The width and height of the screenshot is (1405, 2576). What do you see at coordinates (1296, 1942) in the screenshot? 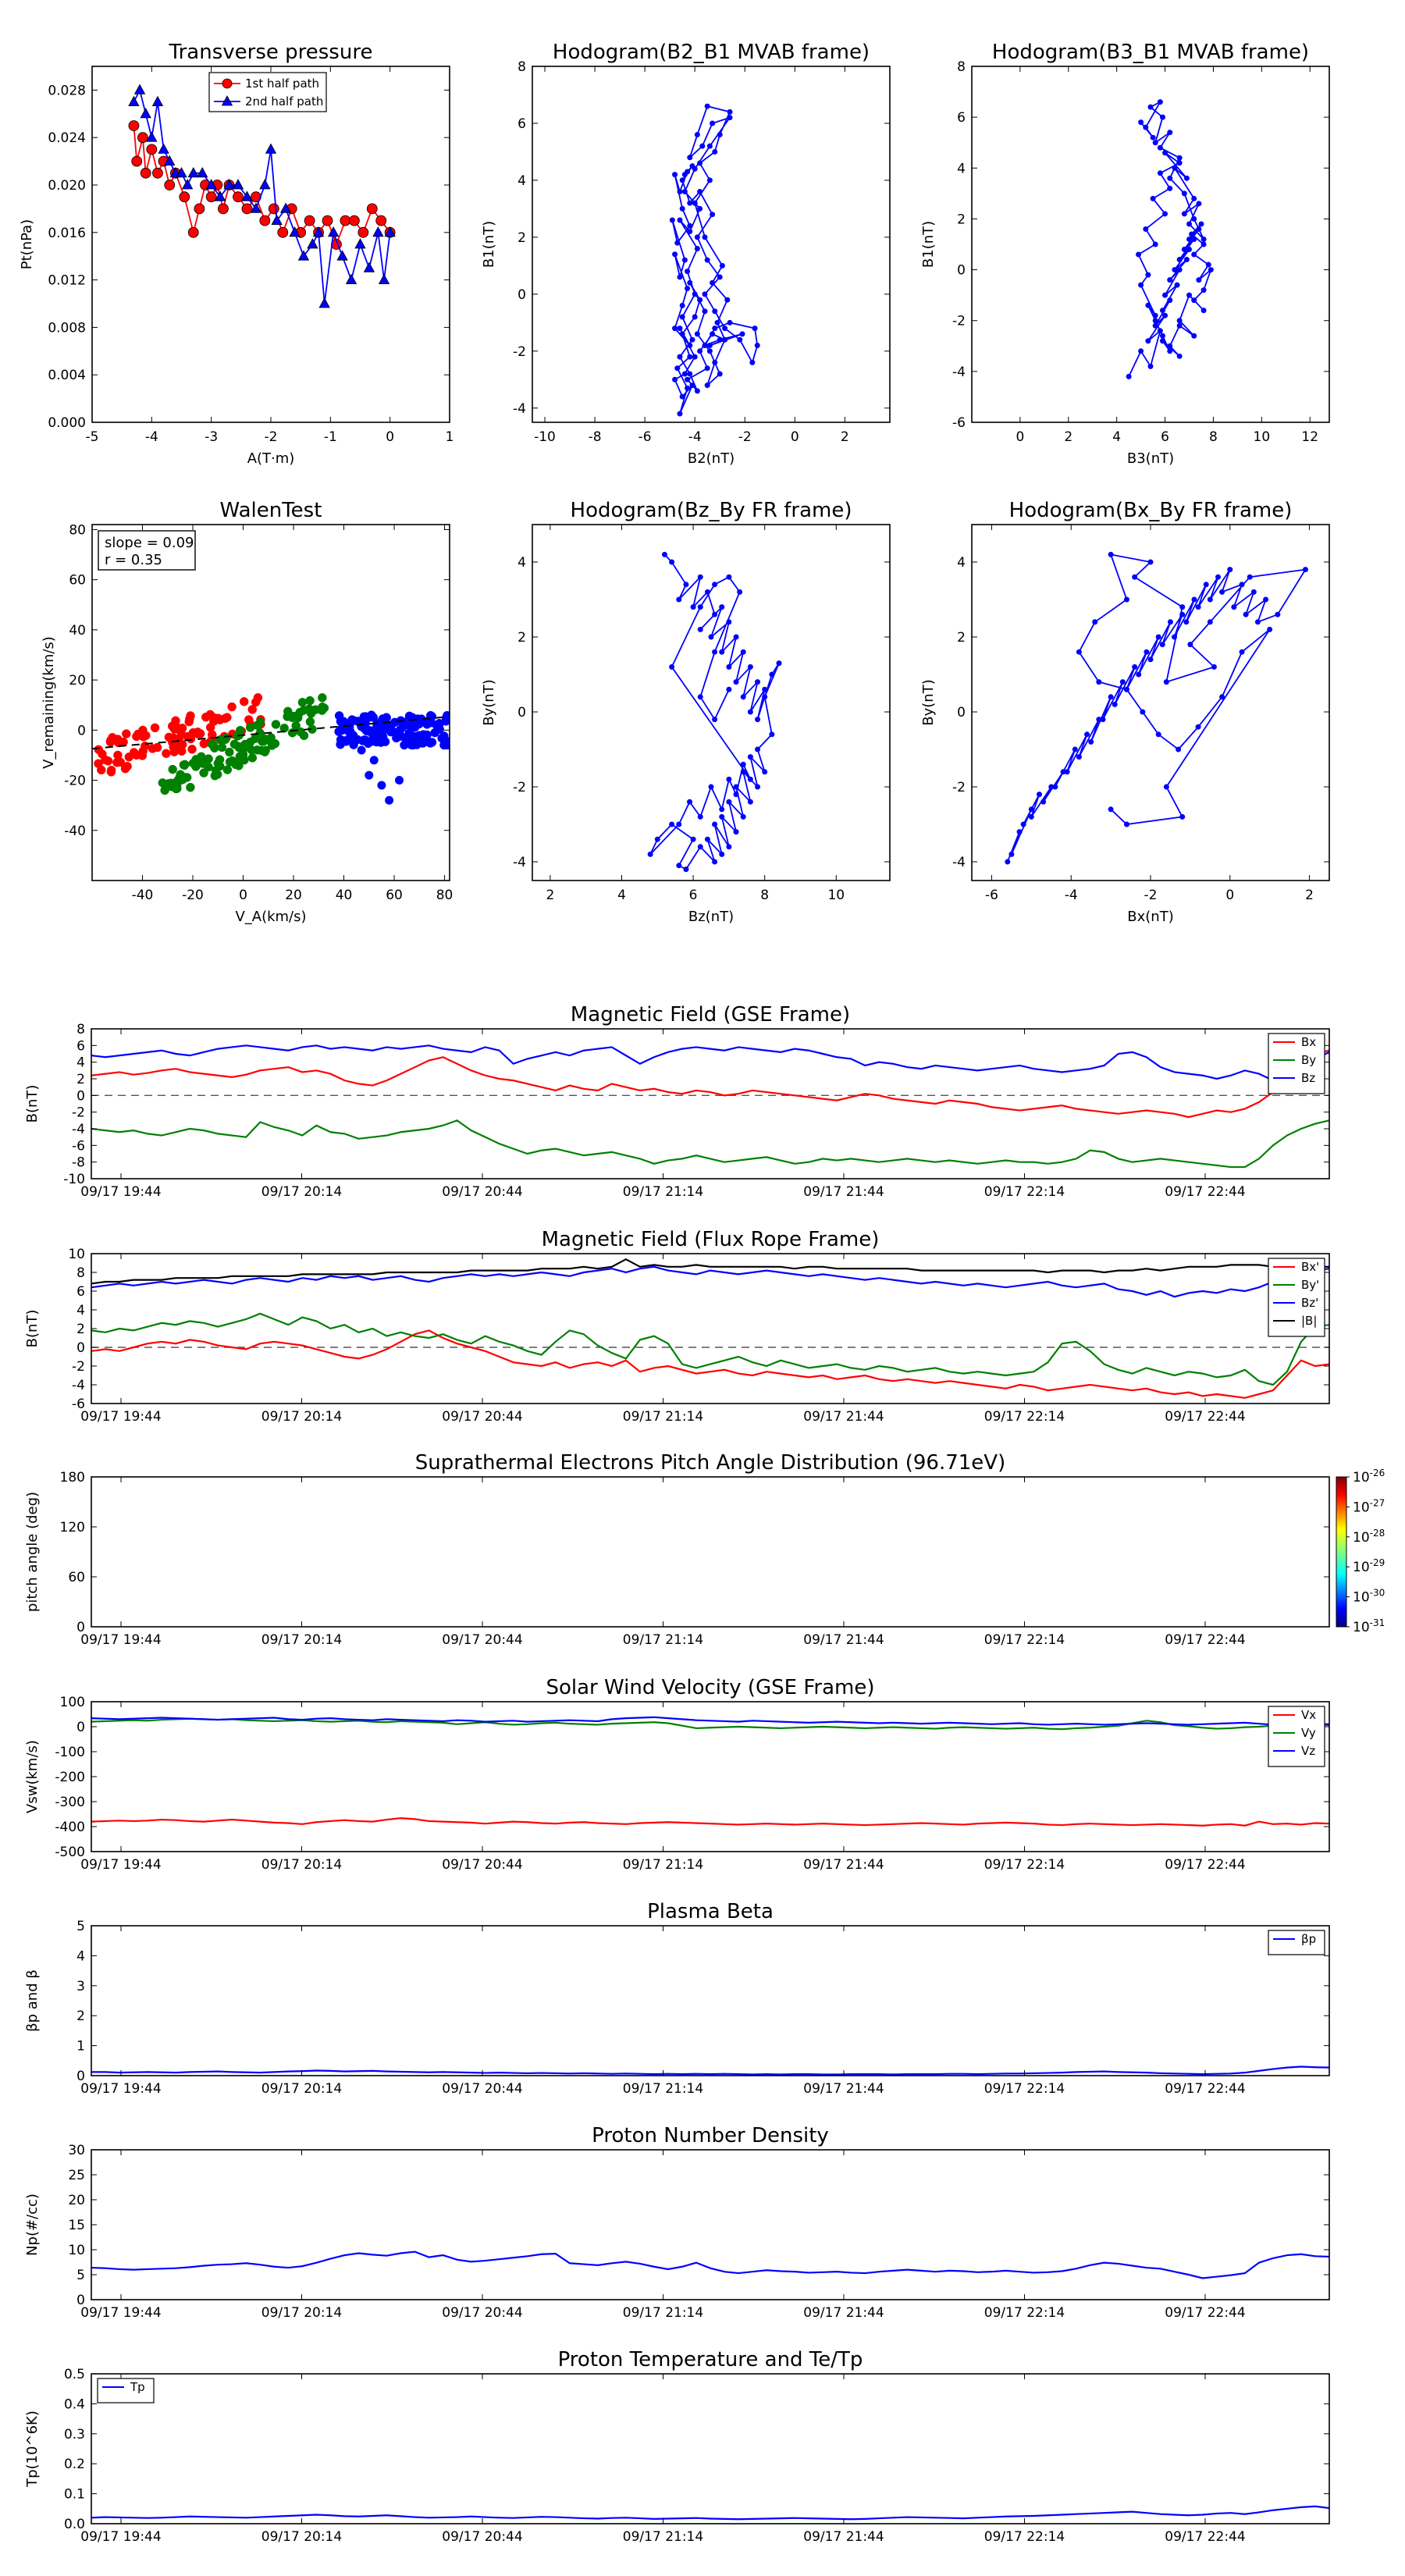
I see `legend: βp` at bounding box center [1296, 1942].